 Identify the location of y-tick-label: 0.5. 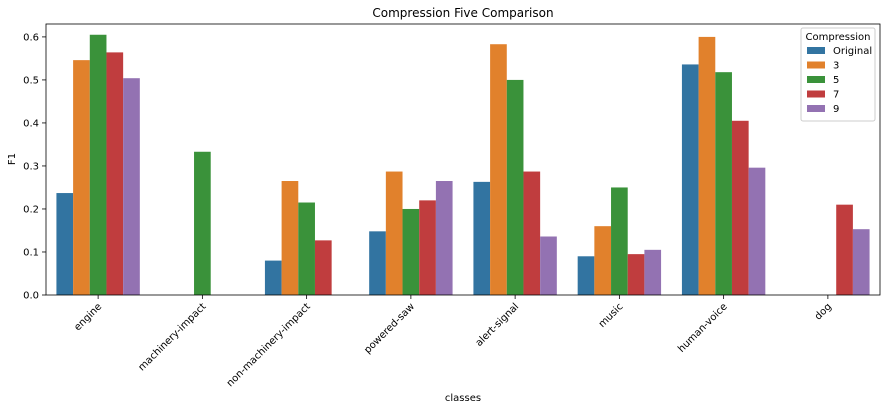
(31, 80).